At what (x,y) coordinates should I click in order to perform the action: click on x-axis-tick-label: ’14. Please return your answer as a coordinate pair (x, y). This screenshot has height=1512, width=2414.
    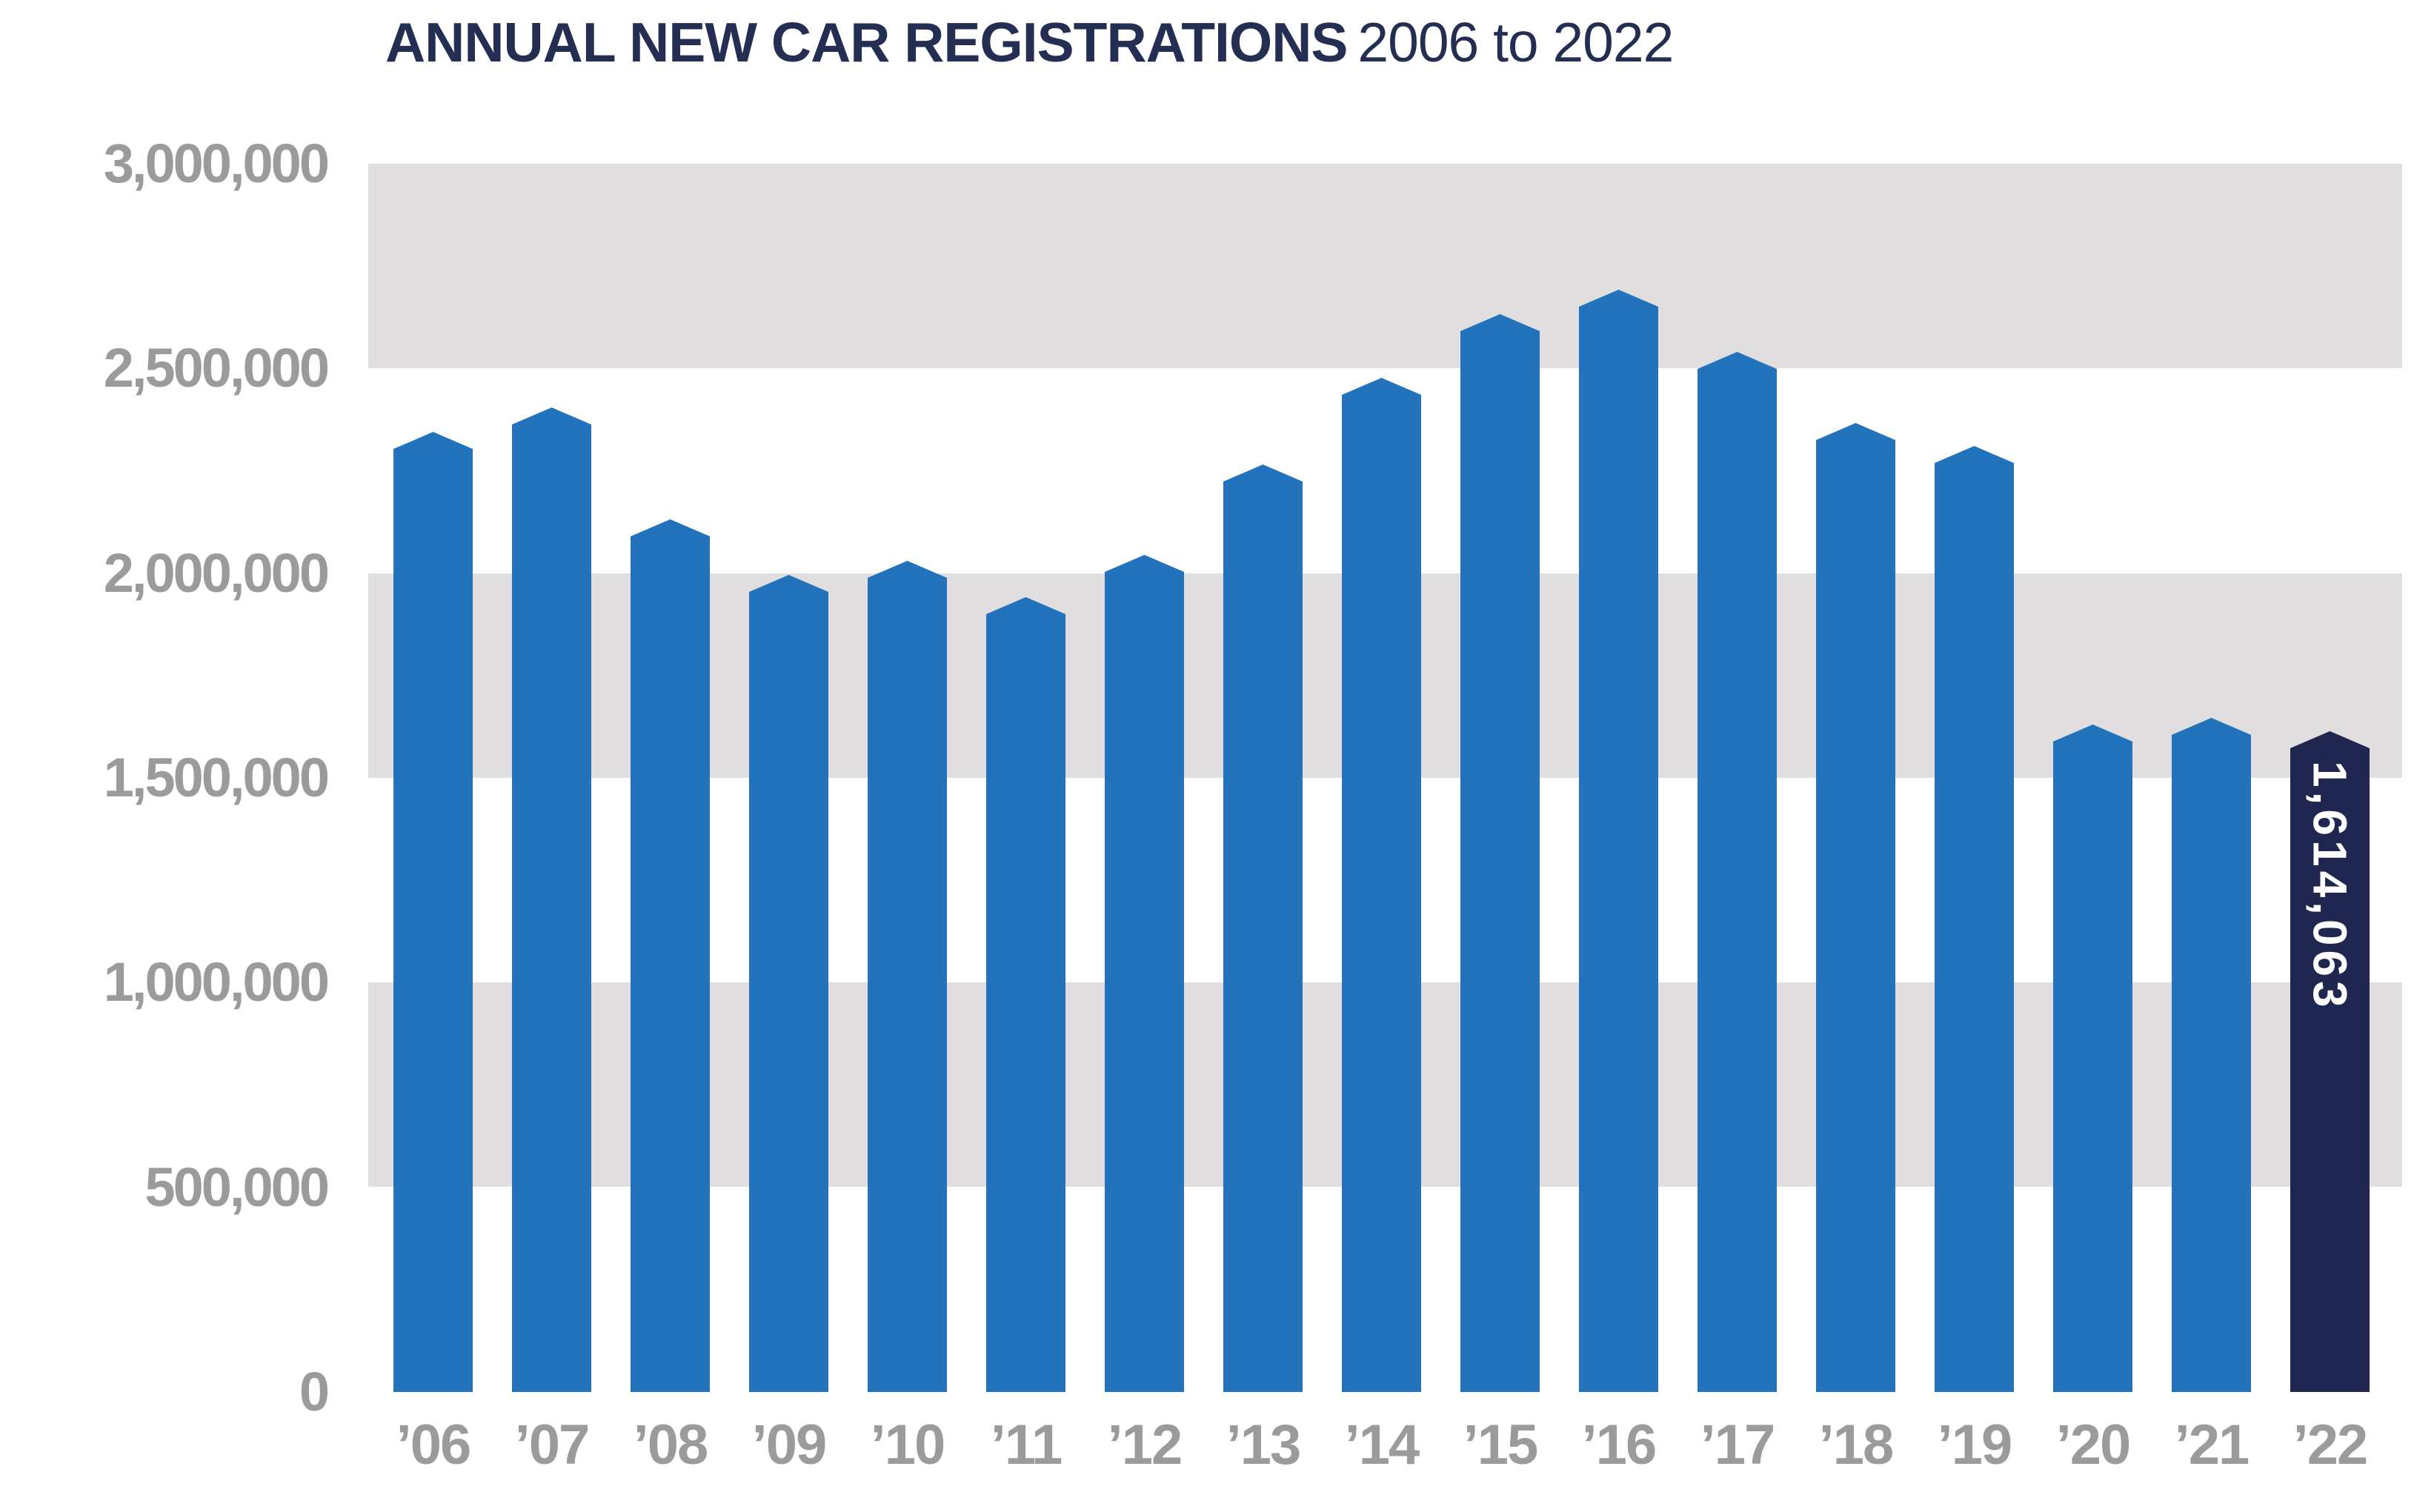
    Looking at the image, I should click on (1382, 1445).